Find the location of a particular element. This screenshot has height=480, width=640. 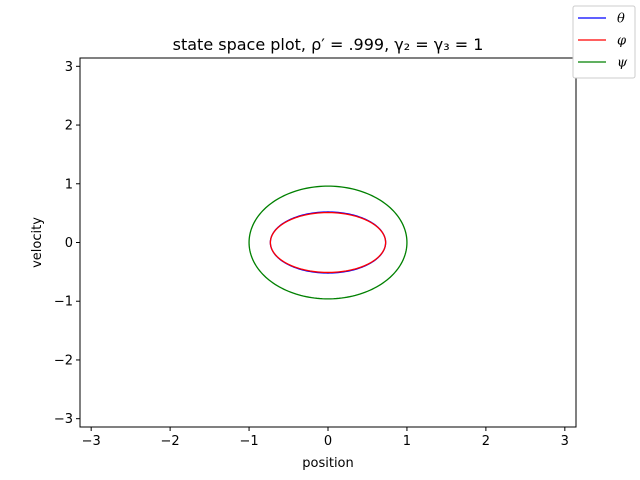

chart-title: state space plot, ρ′ = .999, γ₂ = γ₃ = 1 is located at coordinates (328, 44).